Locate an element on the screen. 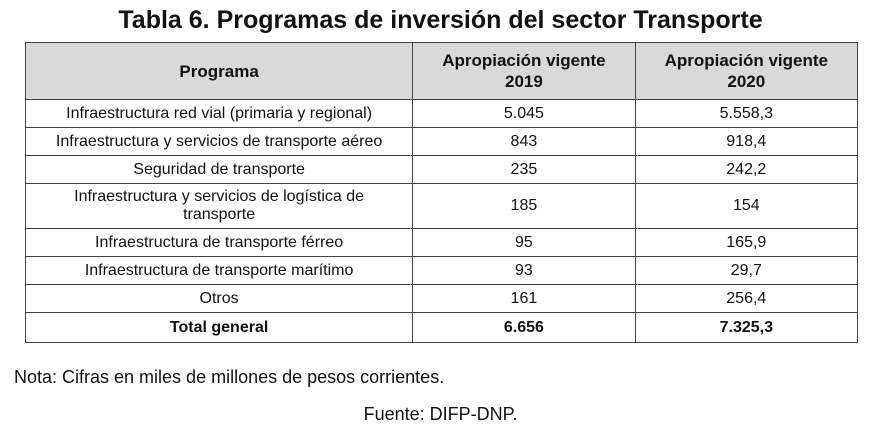 This screenshot has width=891, height=448. header-2020-line2: 2020 is located at coordinates (746, 81).